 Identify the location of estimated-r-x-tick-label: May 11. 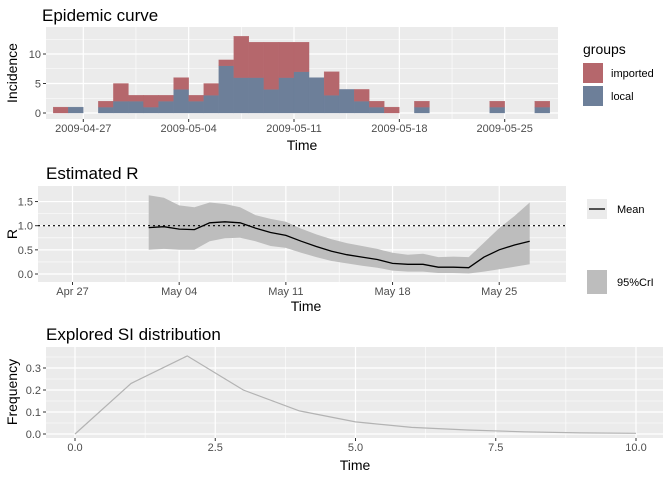
(285, 292).